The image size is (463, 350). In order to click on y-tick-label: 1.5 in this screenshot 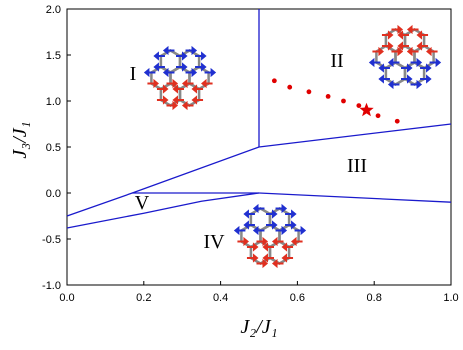, I will do `click(53, 56)`.